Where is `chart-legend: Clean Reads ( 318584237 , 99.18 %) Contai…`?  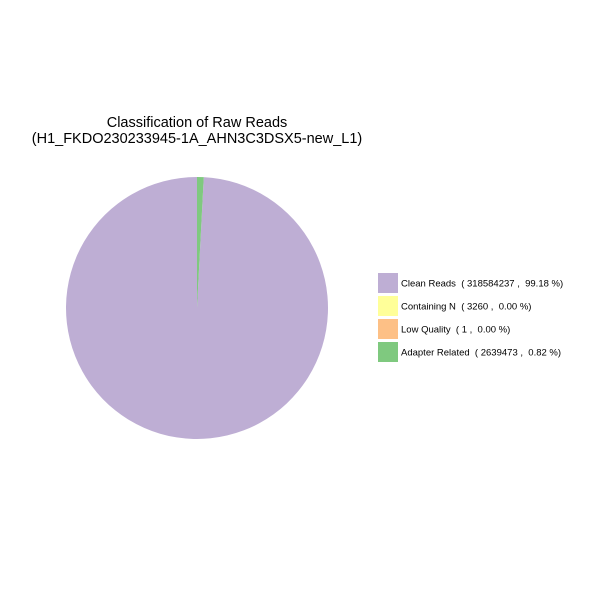
chart-legend: Clean Reads ( 318584237 , 99.18 %) Contai… is located at coordinates (470, 317).